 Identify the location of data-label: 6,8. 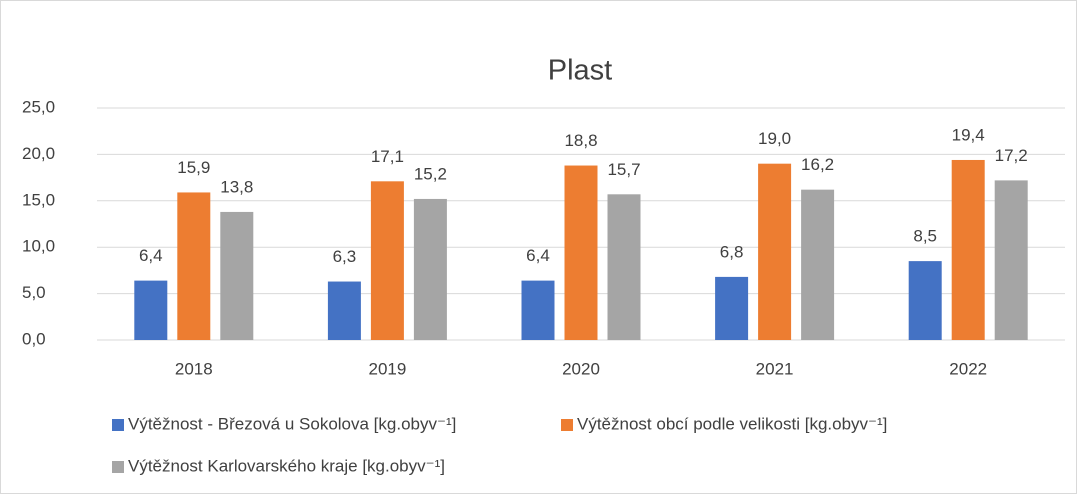
(732, 251).